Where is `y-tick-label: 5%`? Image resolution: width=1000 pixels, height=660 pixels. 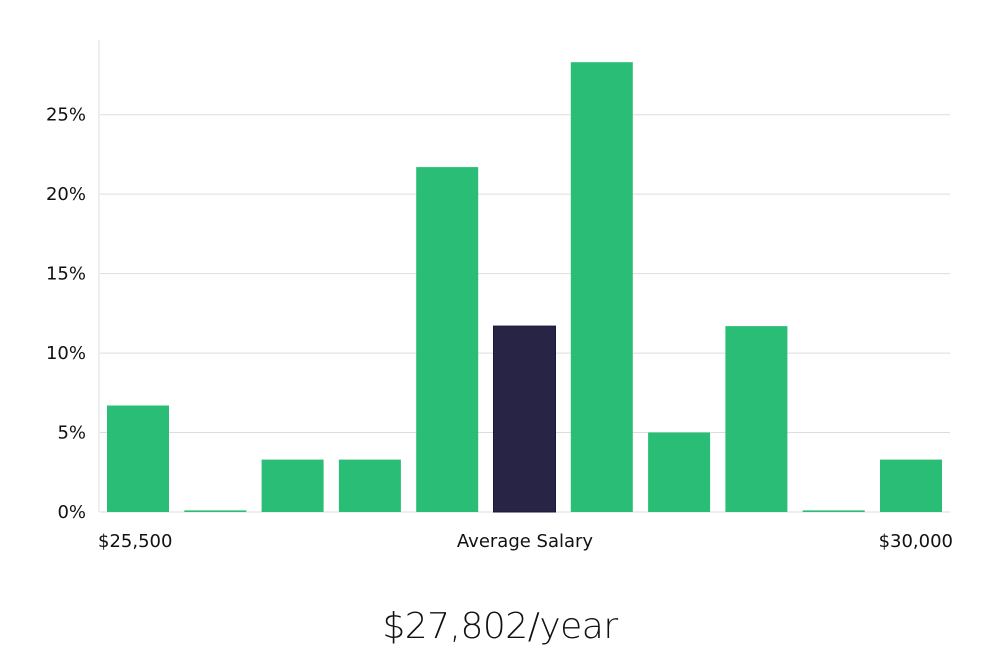
y-tick-label: 5% is located at coordinates (71, 433).